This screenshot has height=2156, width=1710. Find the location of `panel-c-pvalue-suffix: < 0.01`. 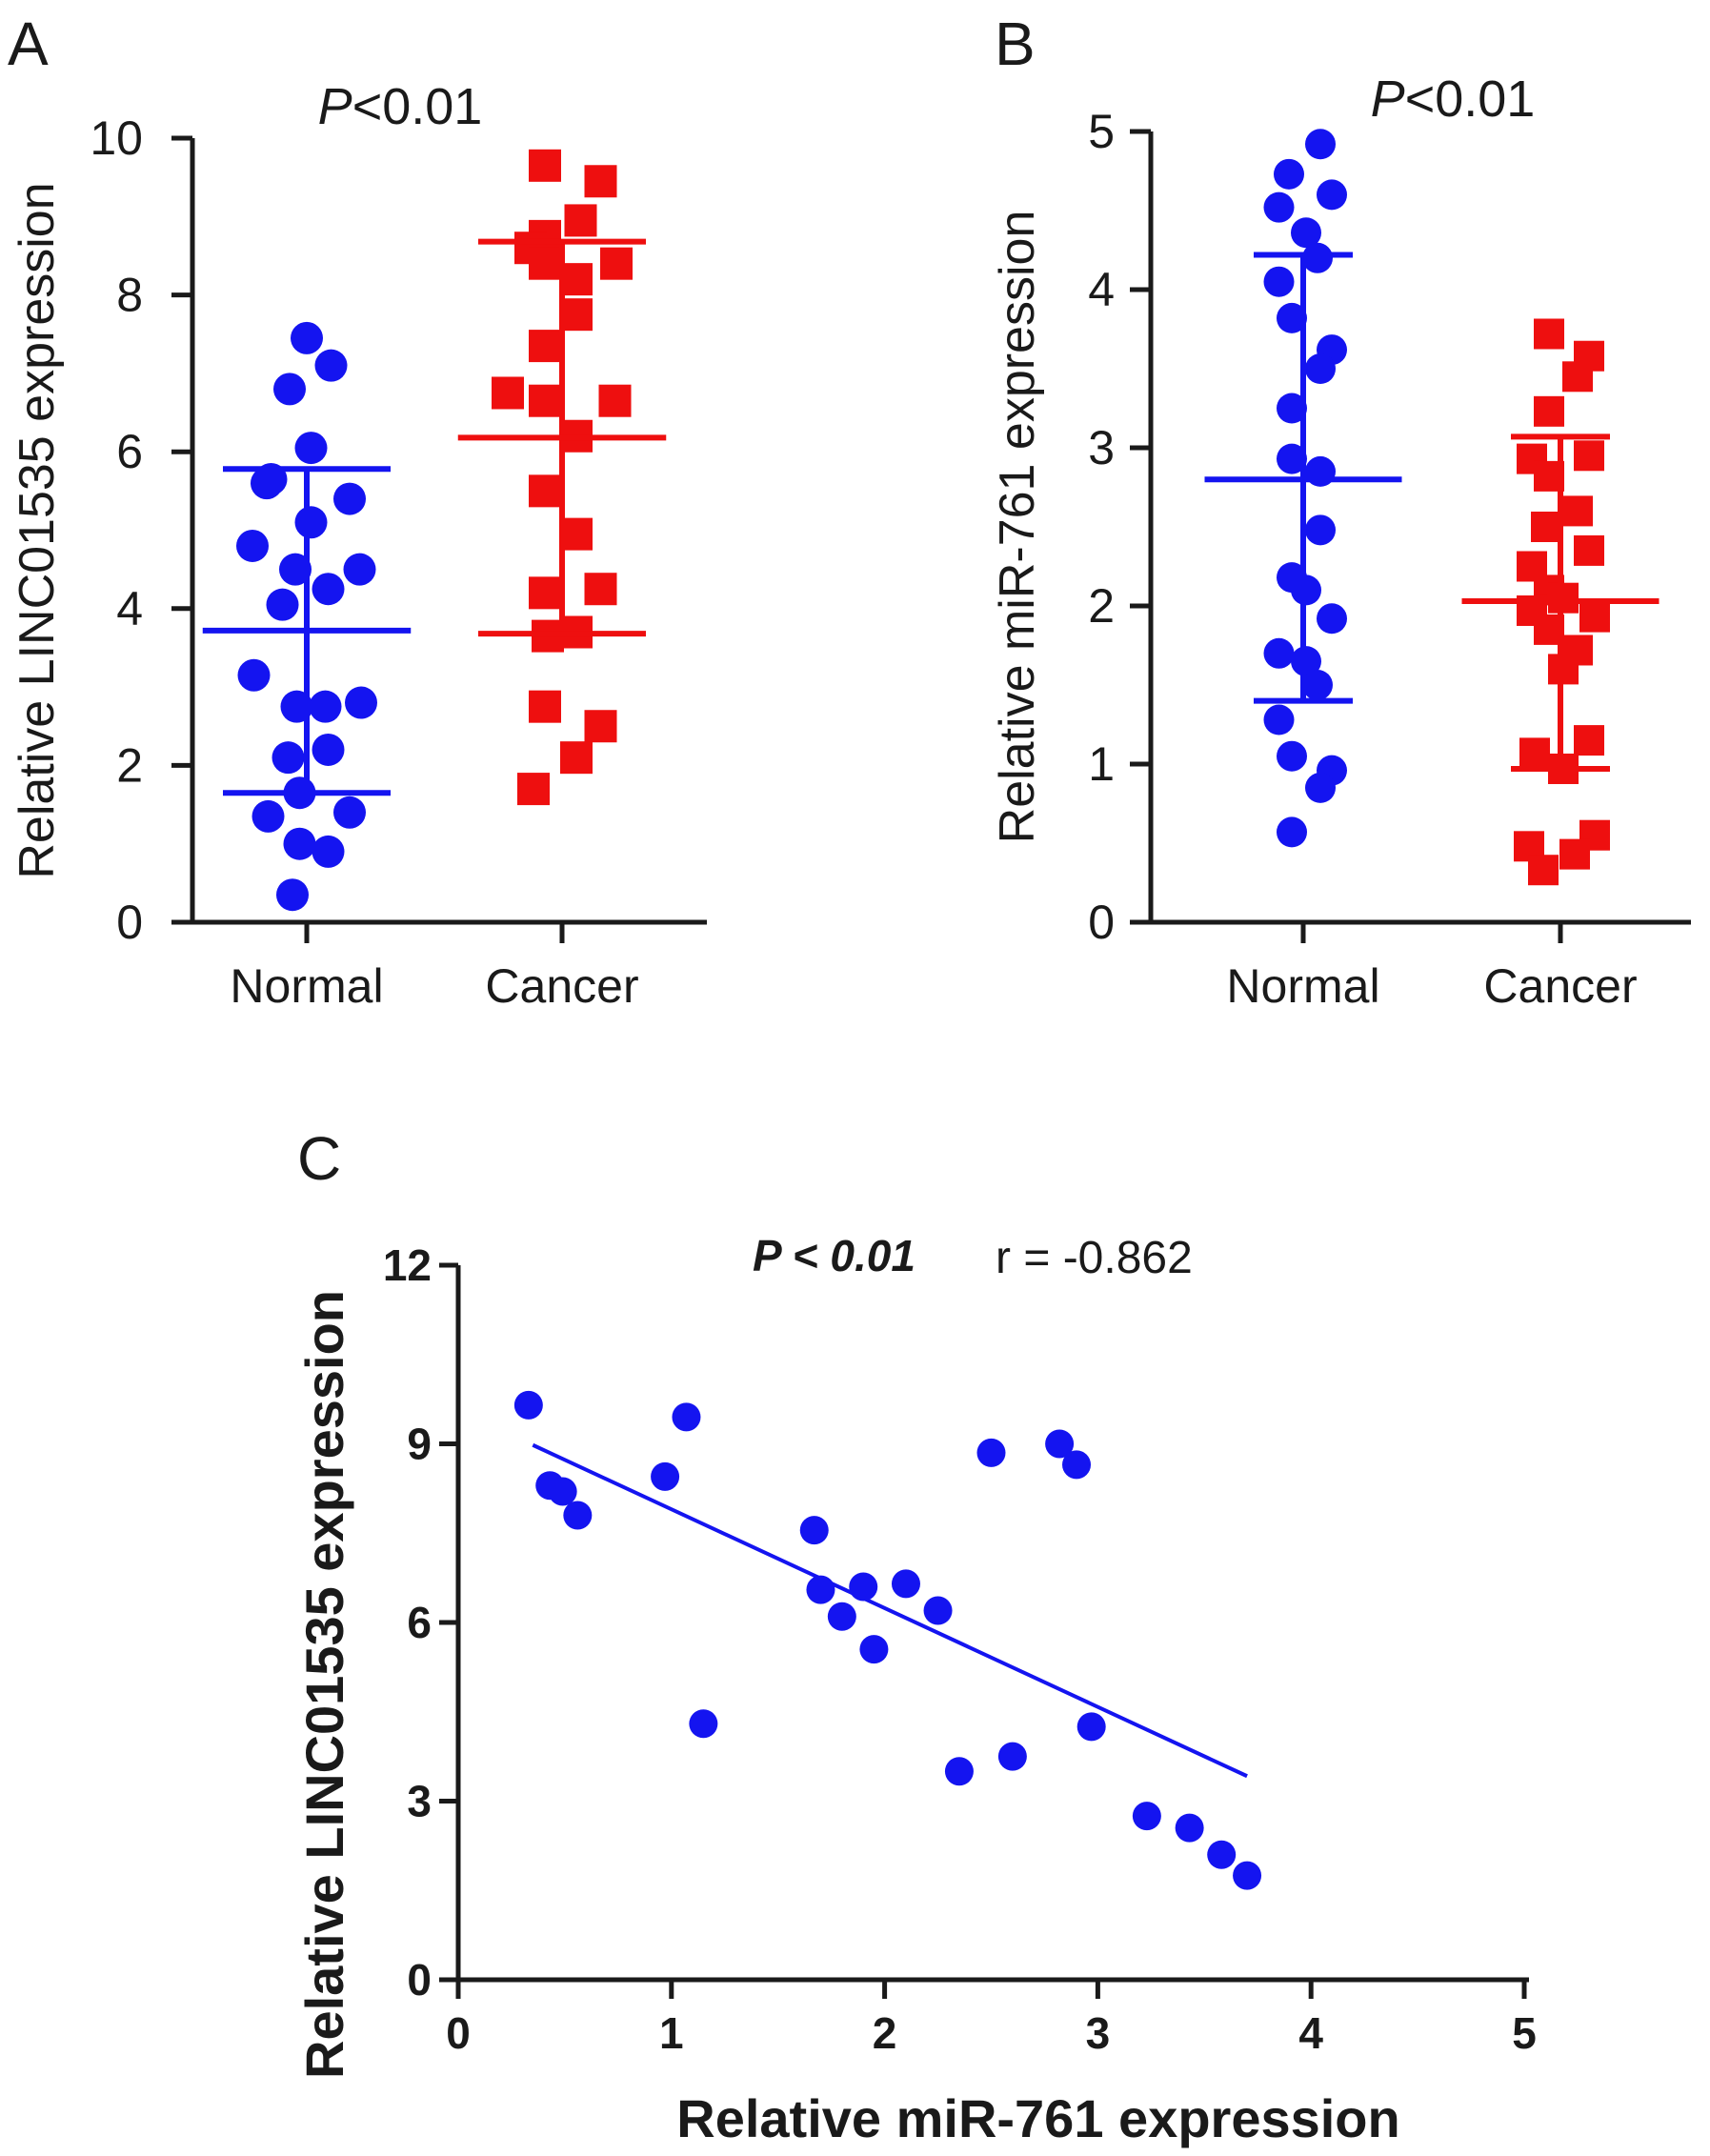

panel-c-pvalue-suffix: < 0.01 is located at coordinates (848, 1255).